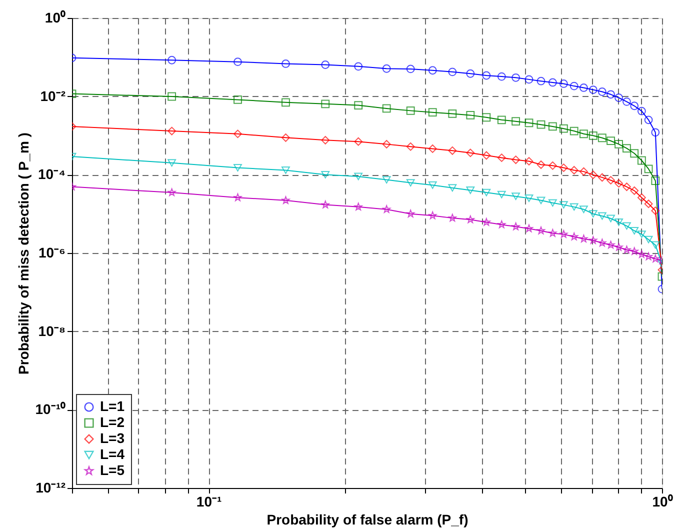 This screenshot has width=676, height=530. Describe the element at coordinates (367, 520) in the screenshot. I see `x-axis-title: Probability of false alarm (P_f)` at that location.